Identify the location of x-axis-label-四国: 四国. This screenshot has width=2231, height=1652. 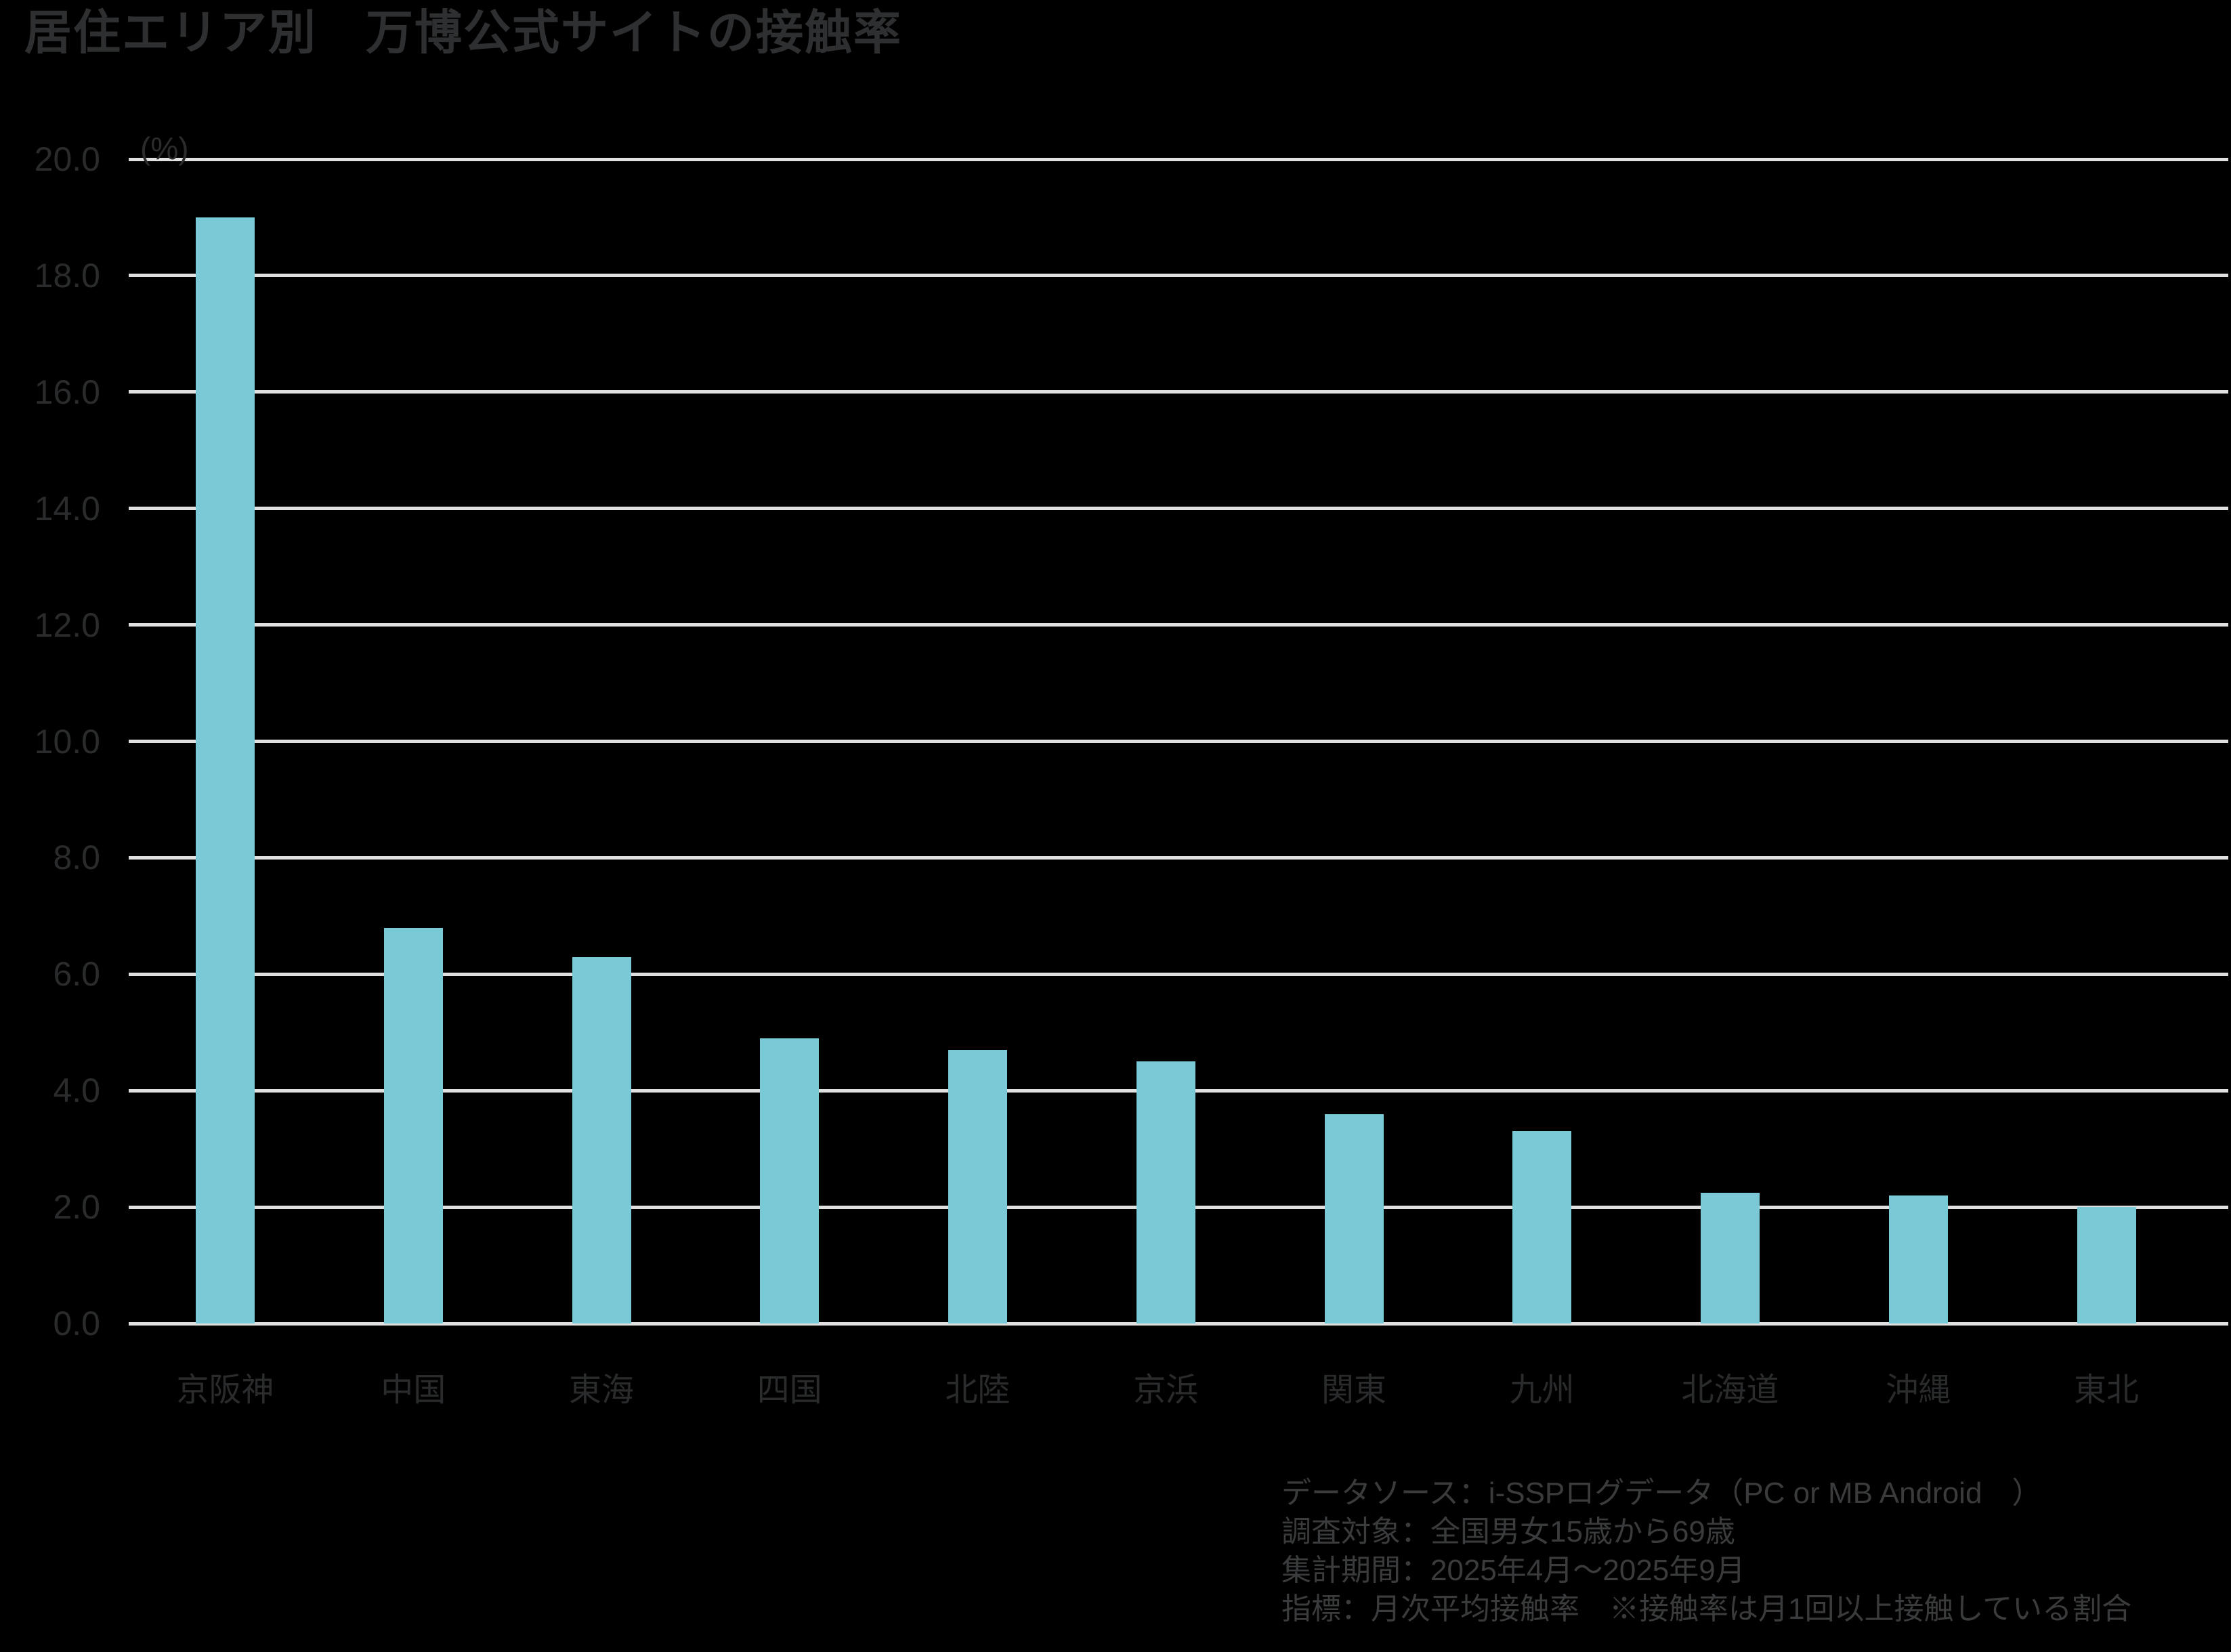
(789, 1390).